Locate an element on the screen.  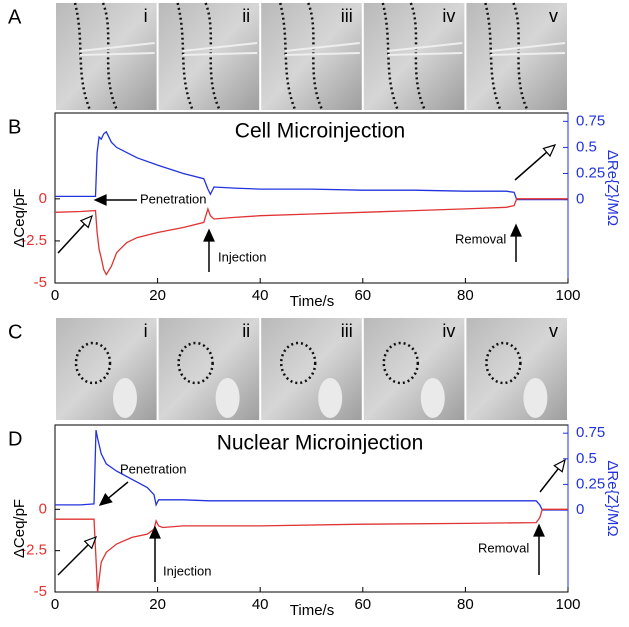
chart-title: Nuclear Microinjection is located at coordinates (320, 443).